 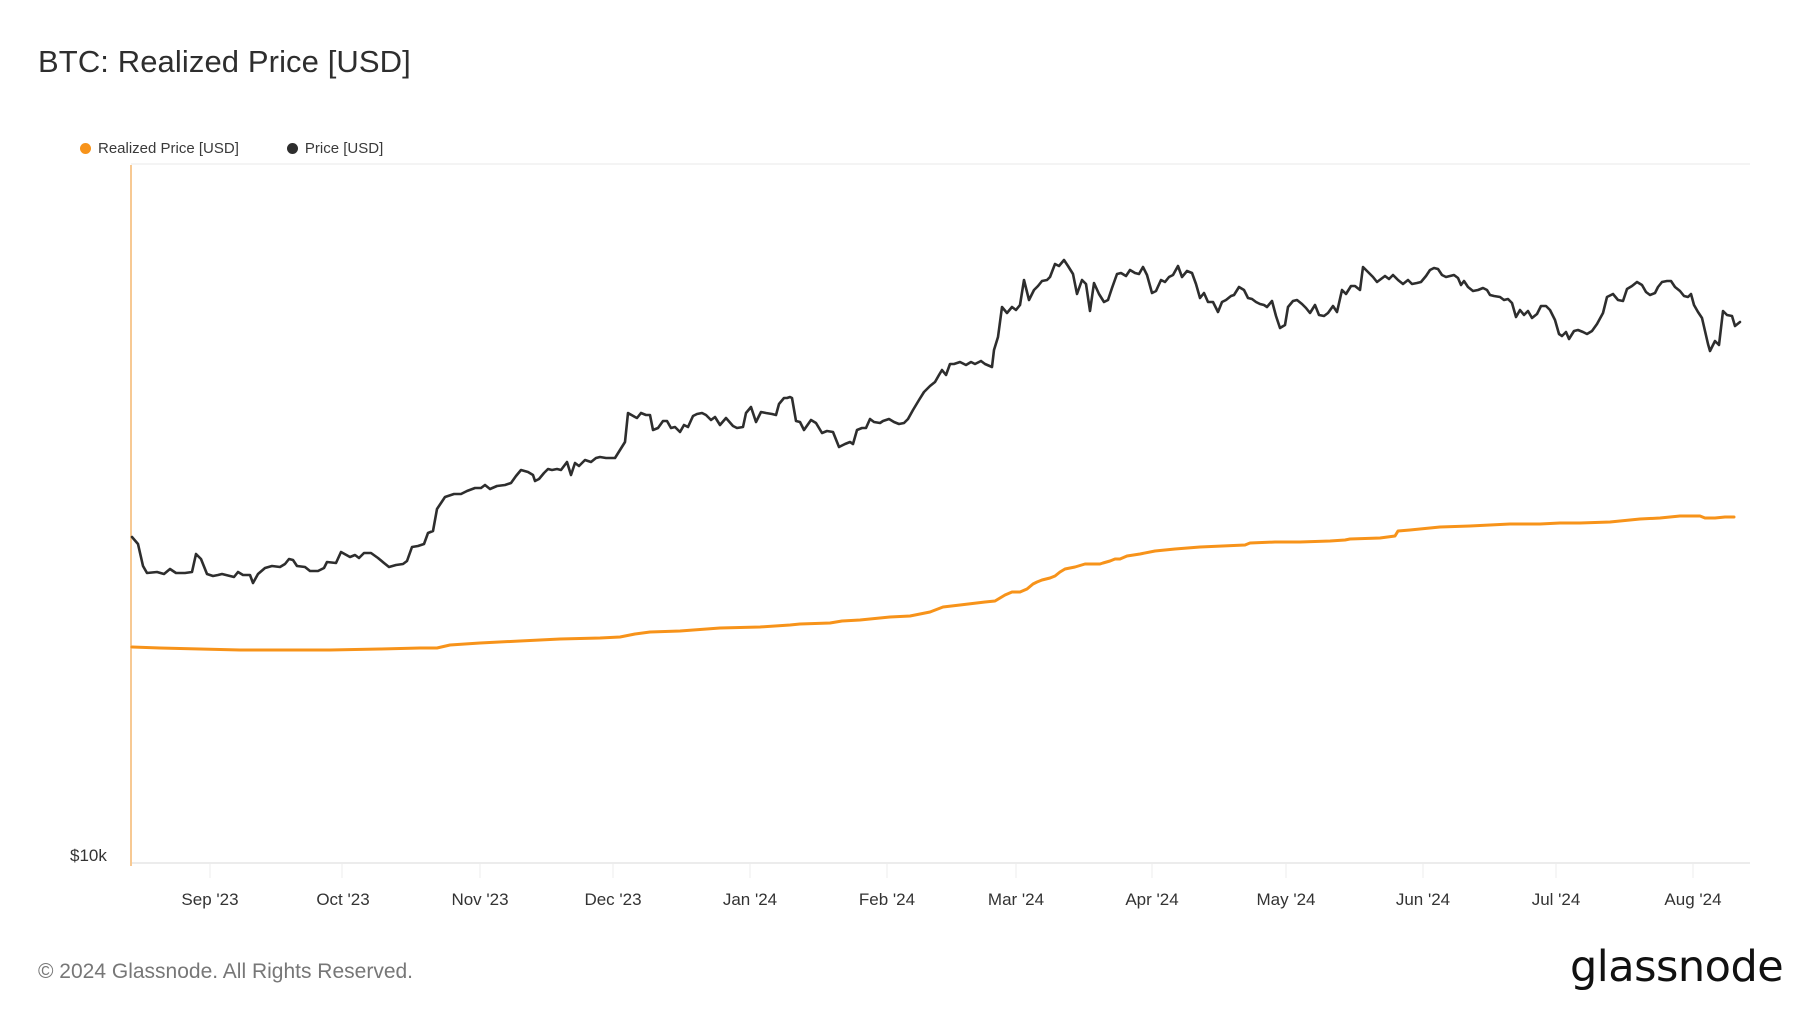 I want to click on x-tick-label: Mar '24, so click(x=1016, y=899).